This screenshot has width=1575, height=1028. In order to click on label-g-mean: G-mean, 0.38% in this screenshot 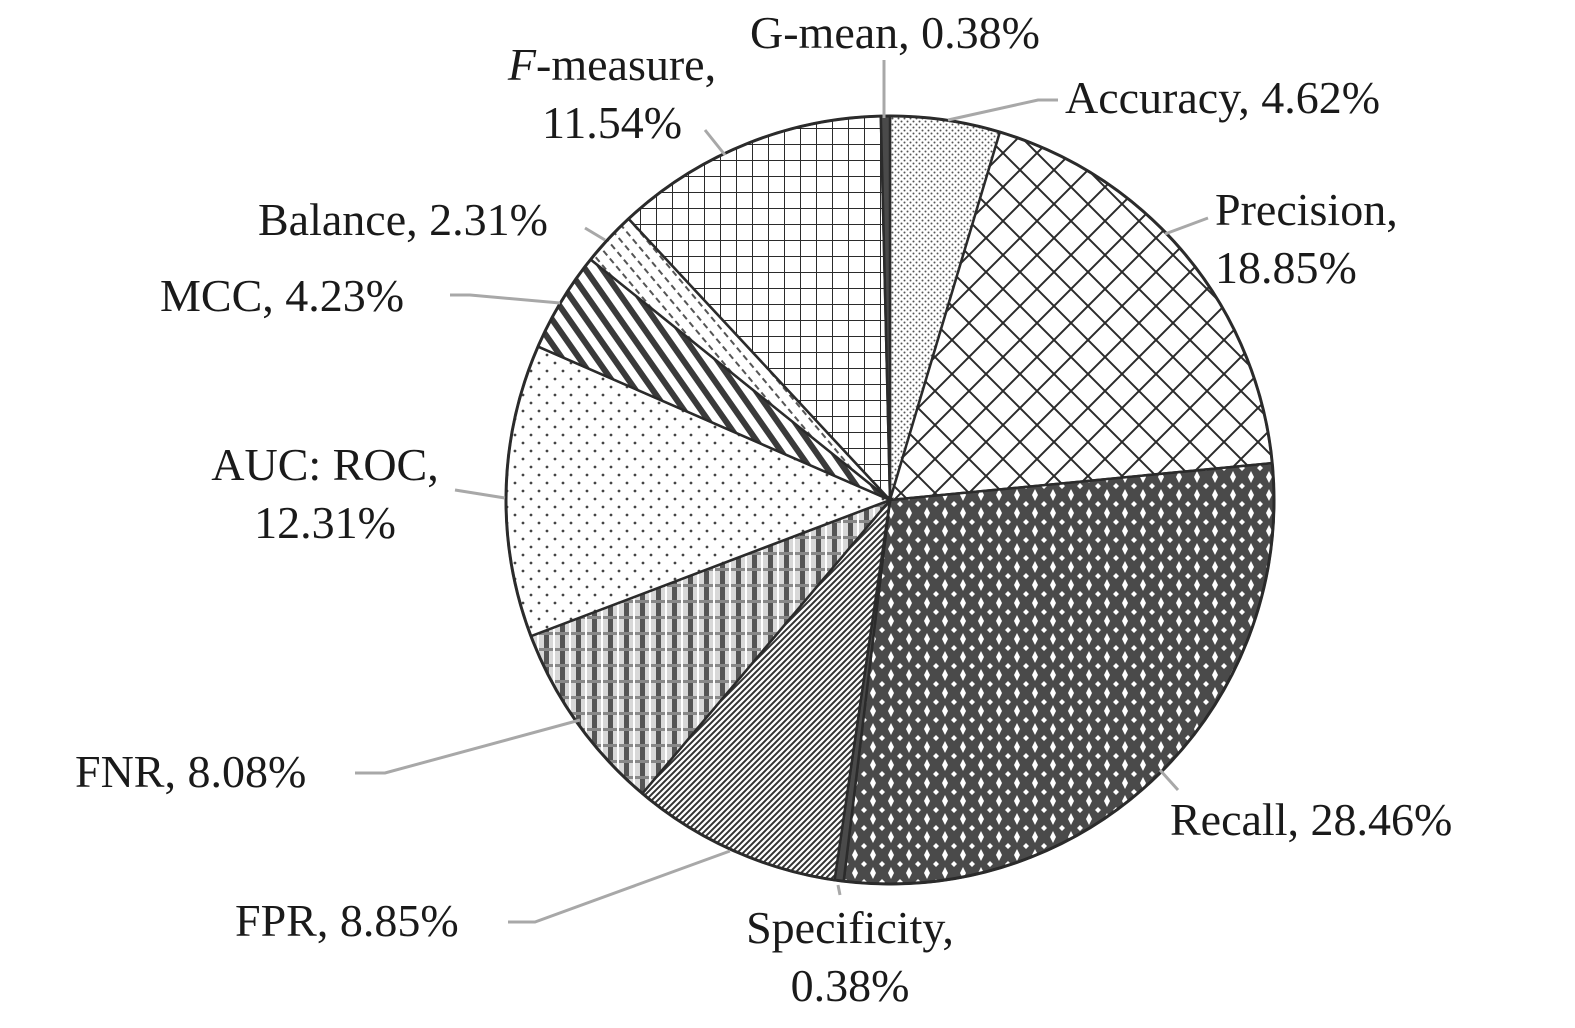, I will do `click(895, 32)`.